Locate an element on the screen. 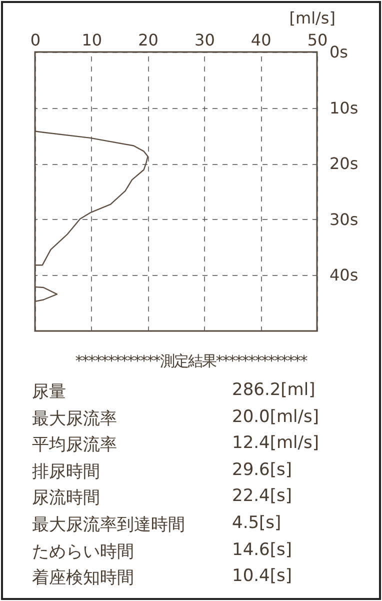 The height and width of the screenshot is (601, 382). text: 排尿時間 is located at coordinates (66, 471).